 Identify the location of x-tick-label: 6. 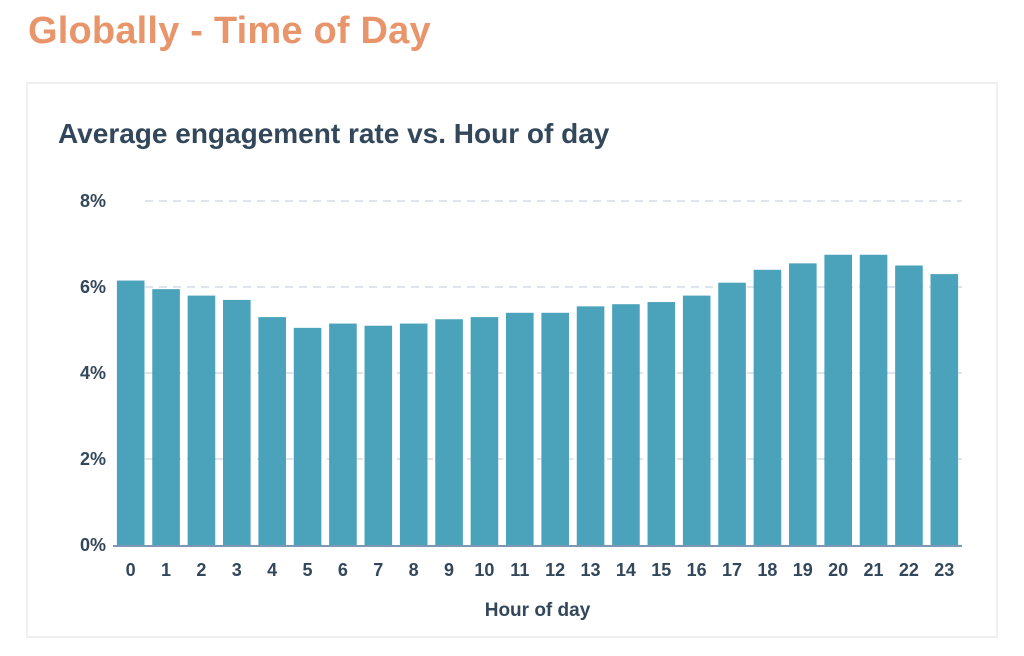
(343, 570).